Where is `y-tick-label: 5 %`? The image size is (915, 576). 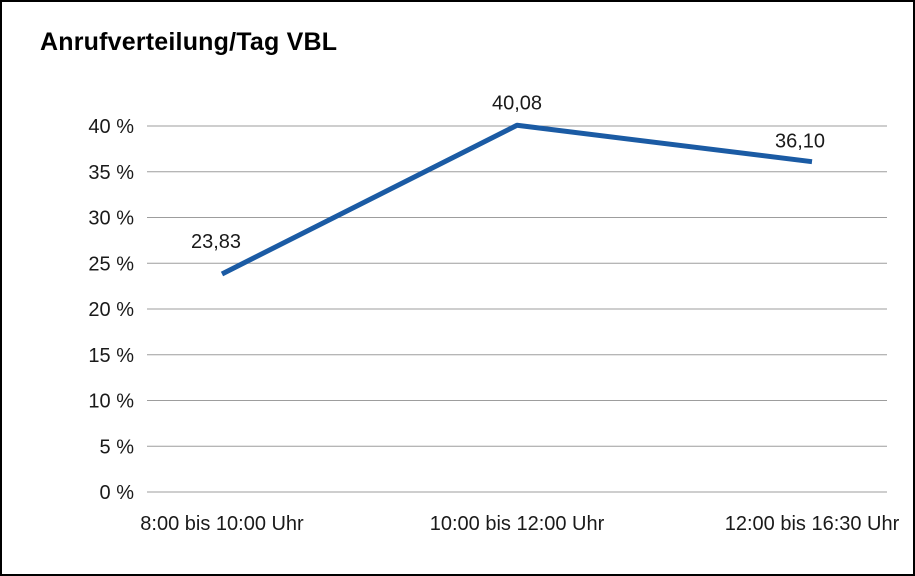 y-tick-label: 5 % is located at coordinates (117, 447).